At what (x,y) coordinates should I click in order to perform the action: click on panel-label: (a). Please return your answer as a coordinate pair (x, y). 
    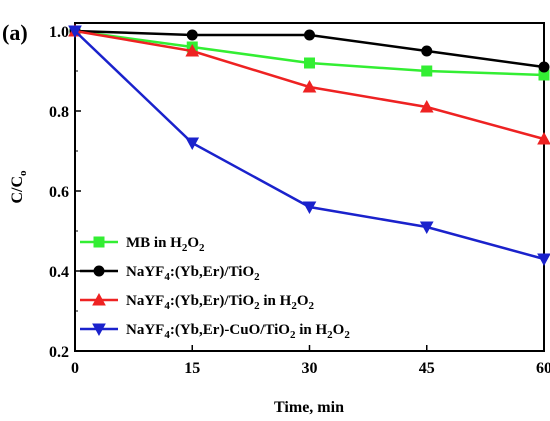
    Looking at the image, I should click on (15, 32).